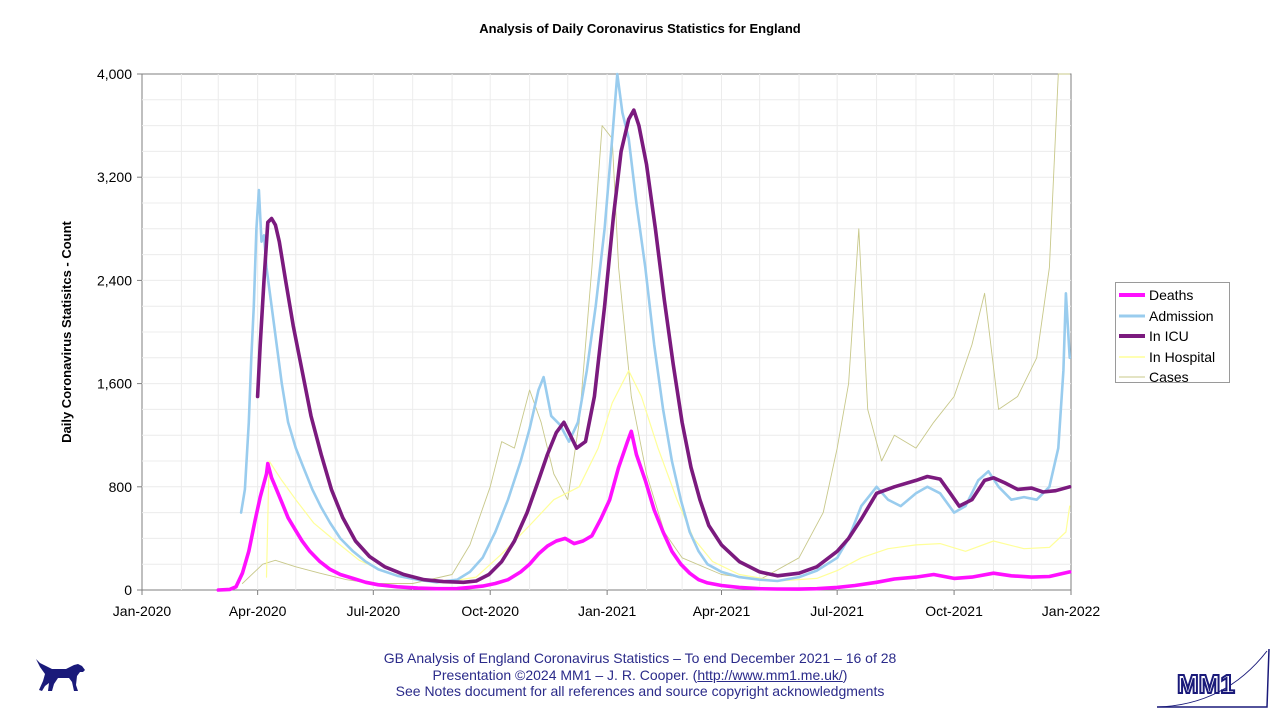  I want to click on legend-label-deaths: Deaths, so click(1171, 295).